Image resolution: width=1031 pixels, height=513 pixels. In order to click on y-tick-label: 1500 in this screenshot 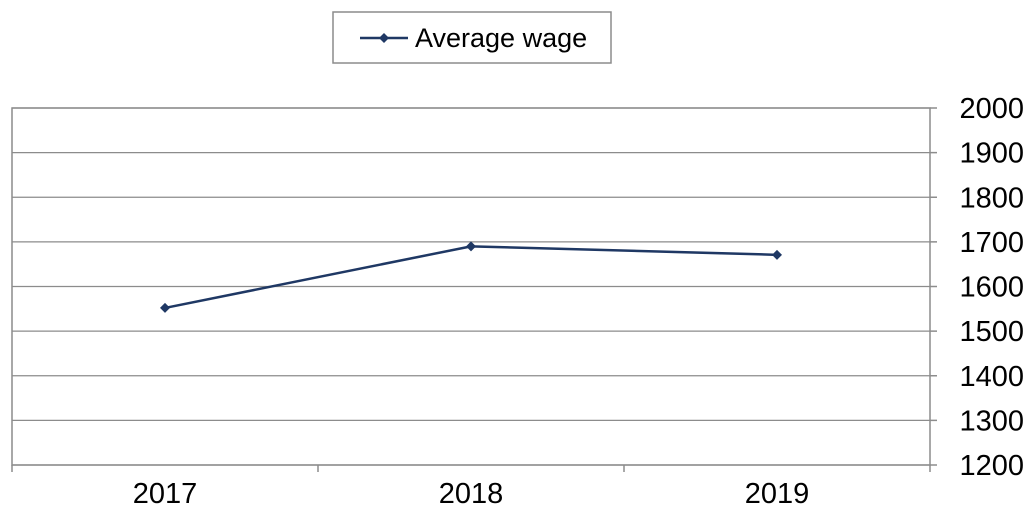, I will do `click(991, 332)`.